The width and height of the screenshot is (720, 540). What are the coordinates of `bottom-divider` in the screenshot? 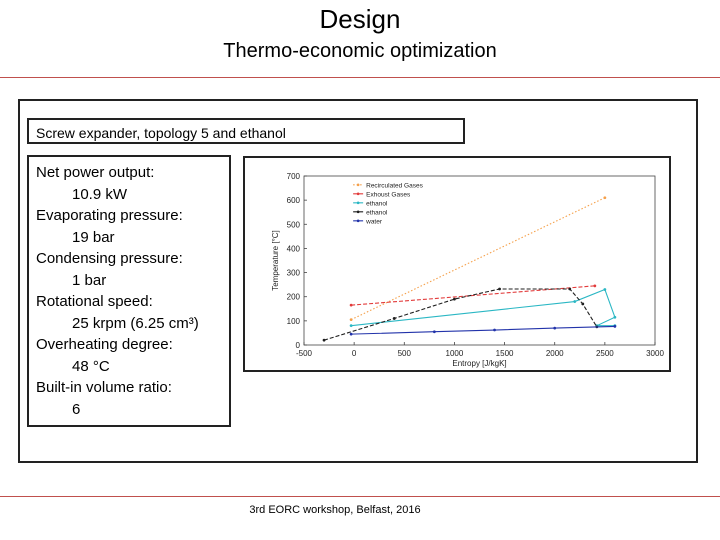 It's located at (360, 496).